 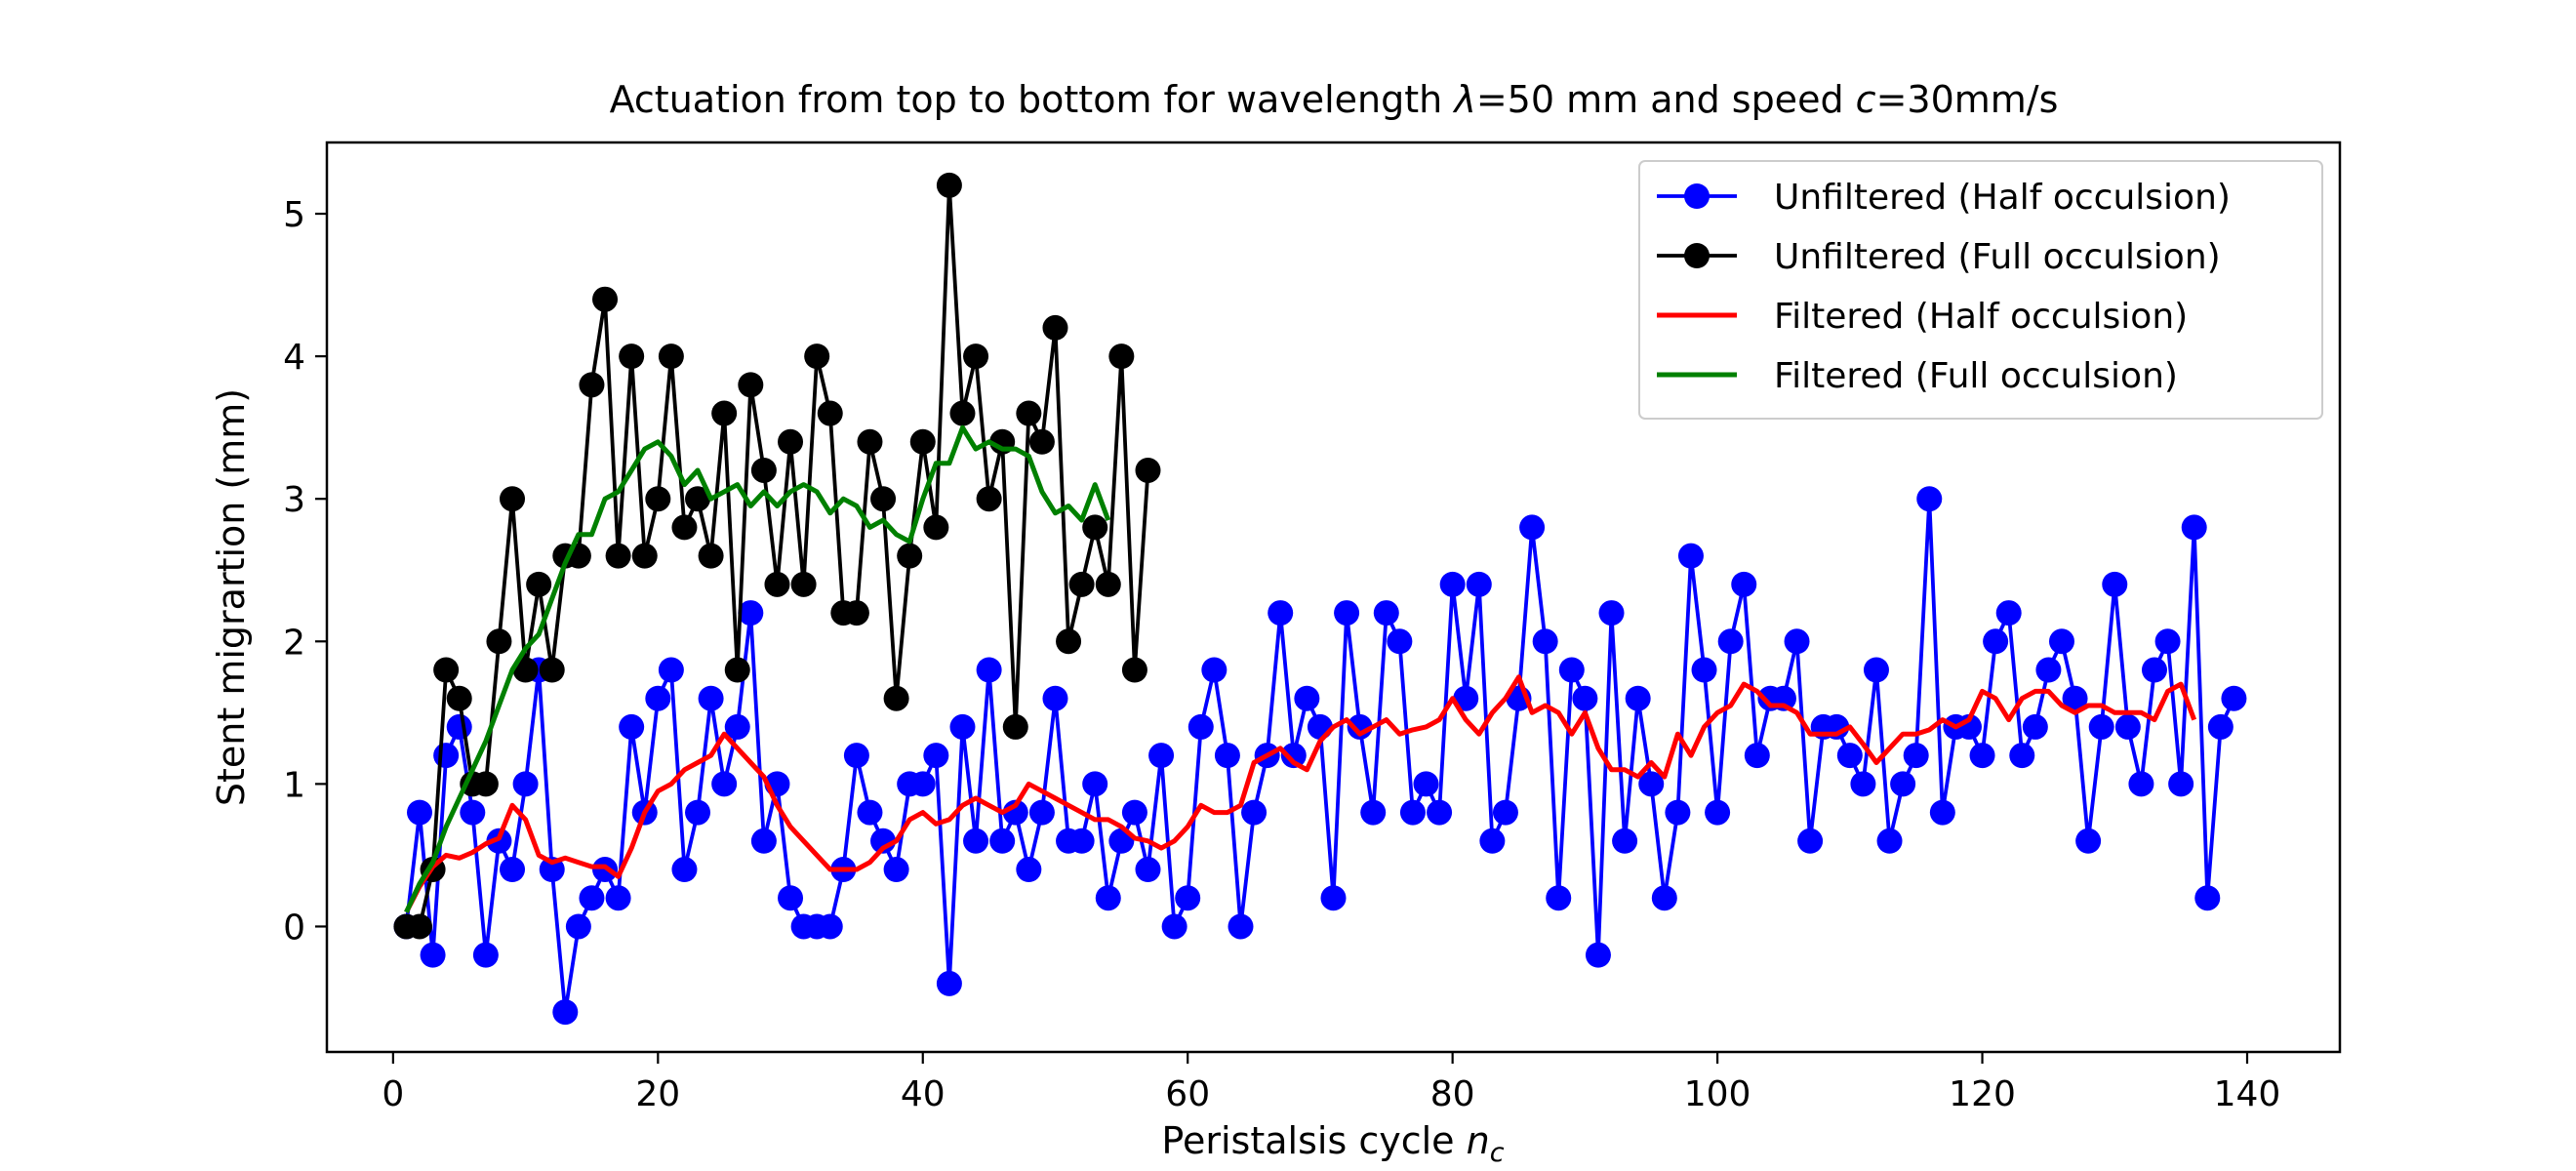 I want to click on x-tick-label: 100, so click(x=1717, y=1094).